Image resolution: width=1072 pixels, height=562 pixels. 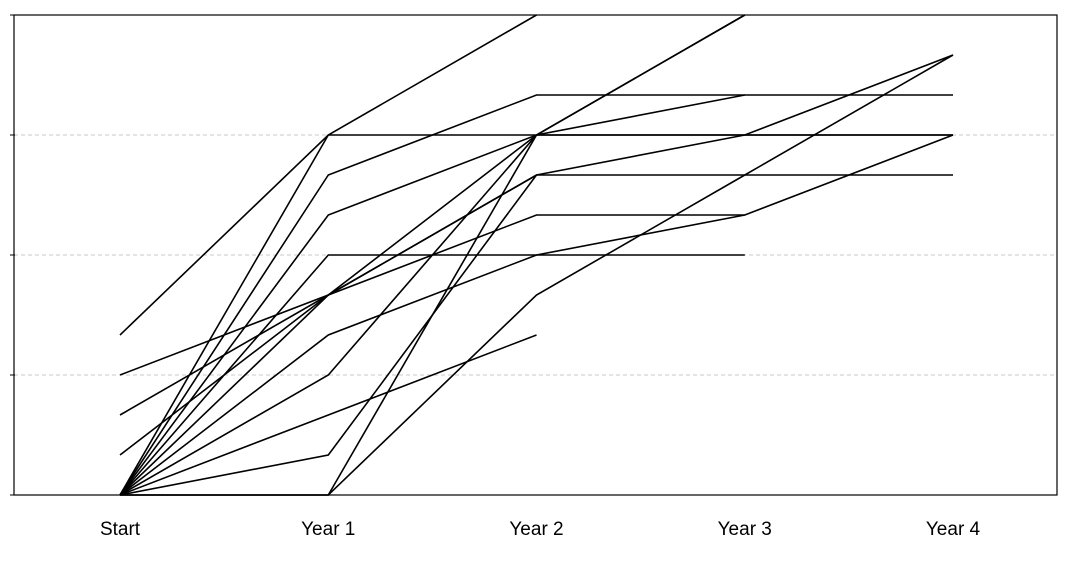 What do you see at coordinates (328, 529) in the screenshot?
I see `x-tick-label: Year 1` at bounding box center [328, 529].